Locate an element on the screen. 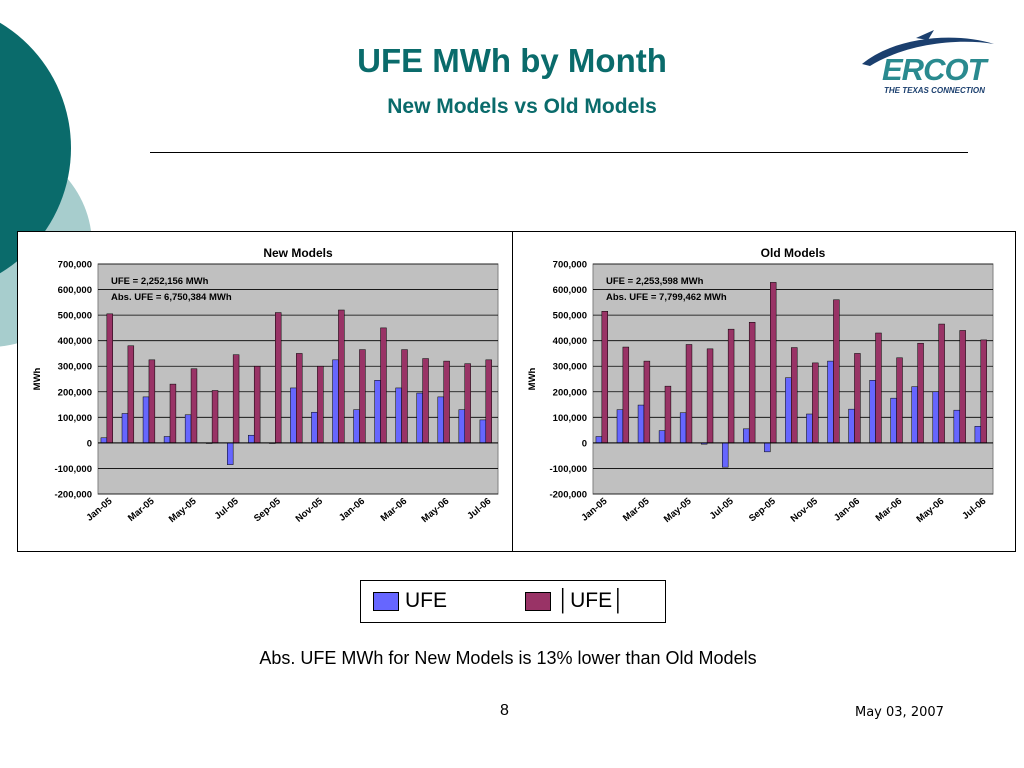 Image resolution: width=1024 pixels, height=768 pixels. chart2-title: Old Models is located at coordinates (793, 253).